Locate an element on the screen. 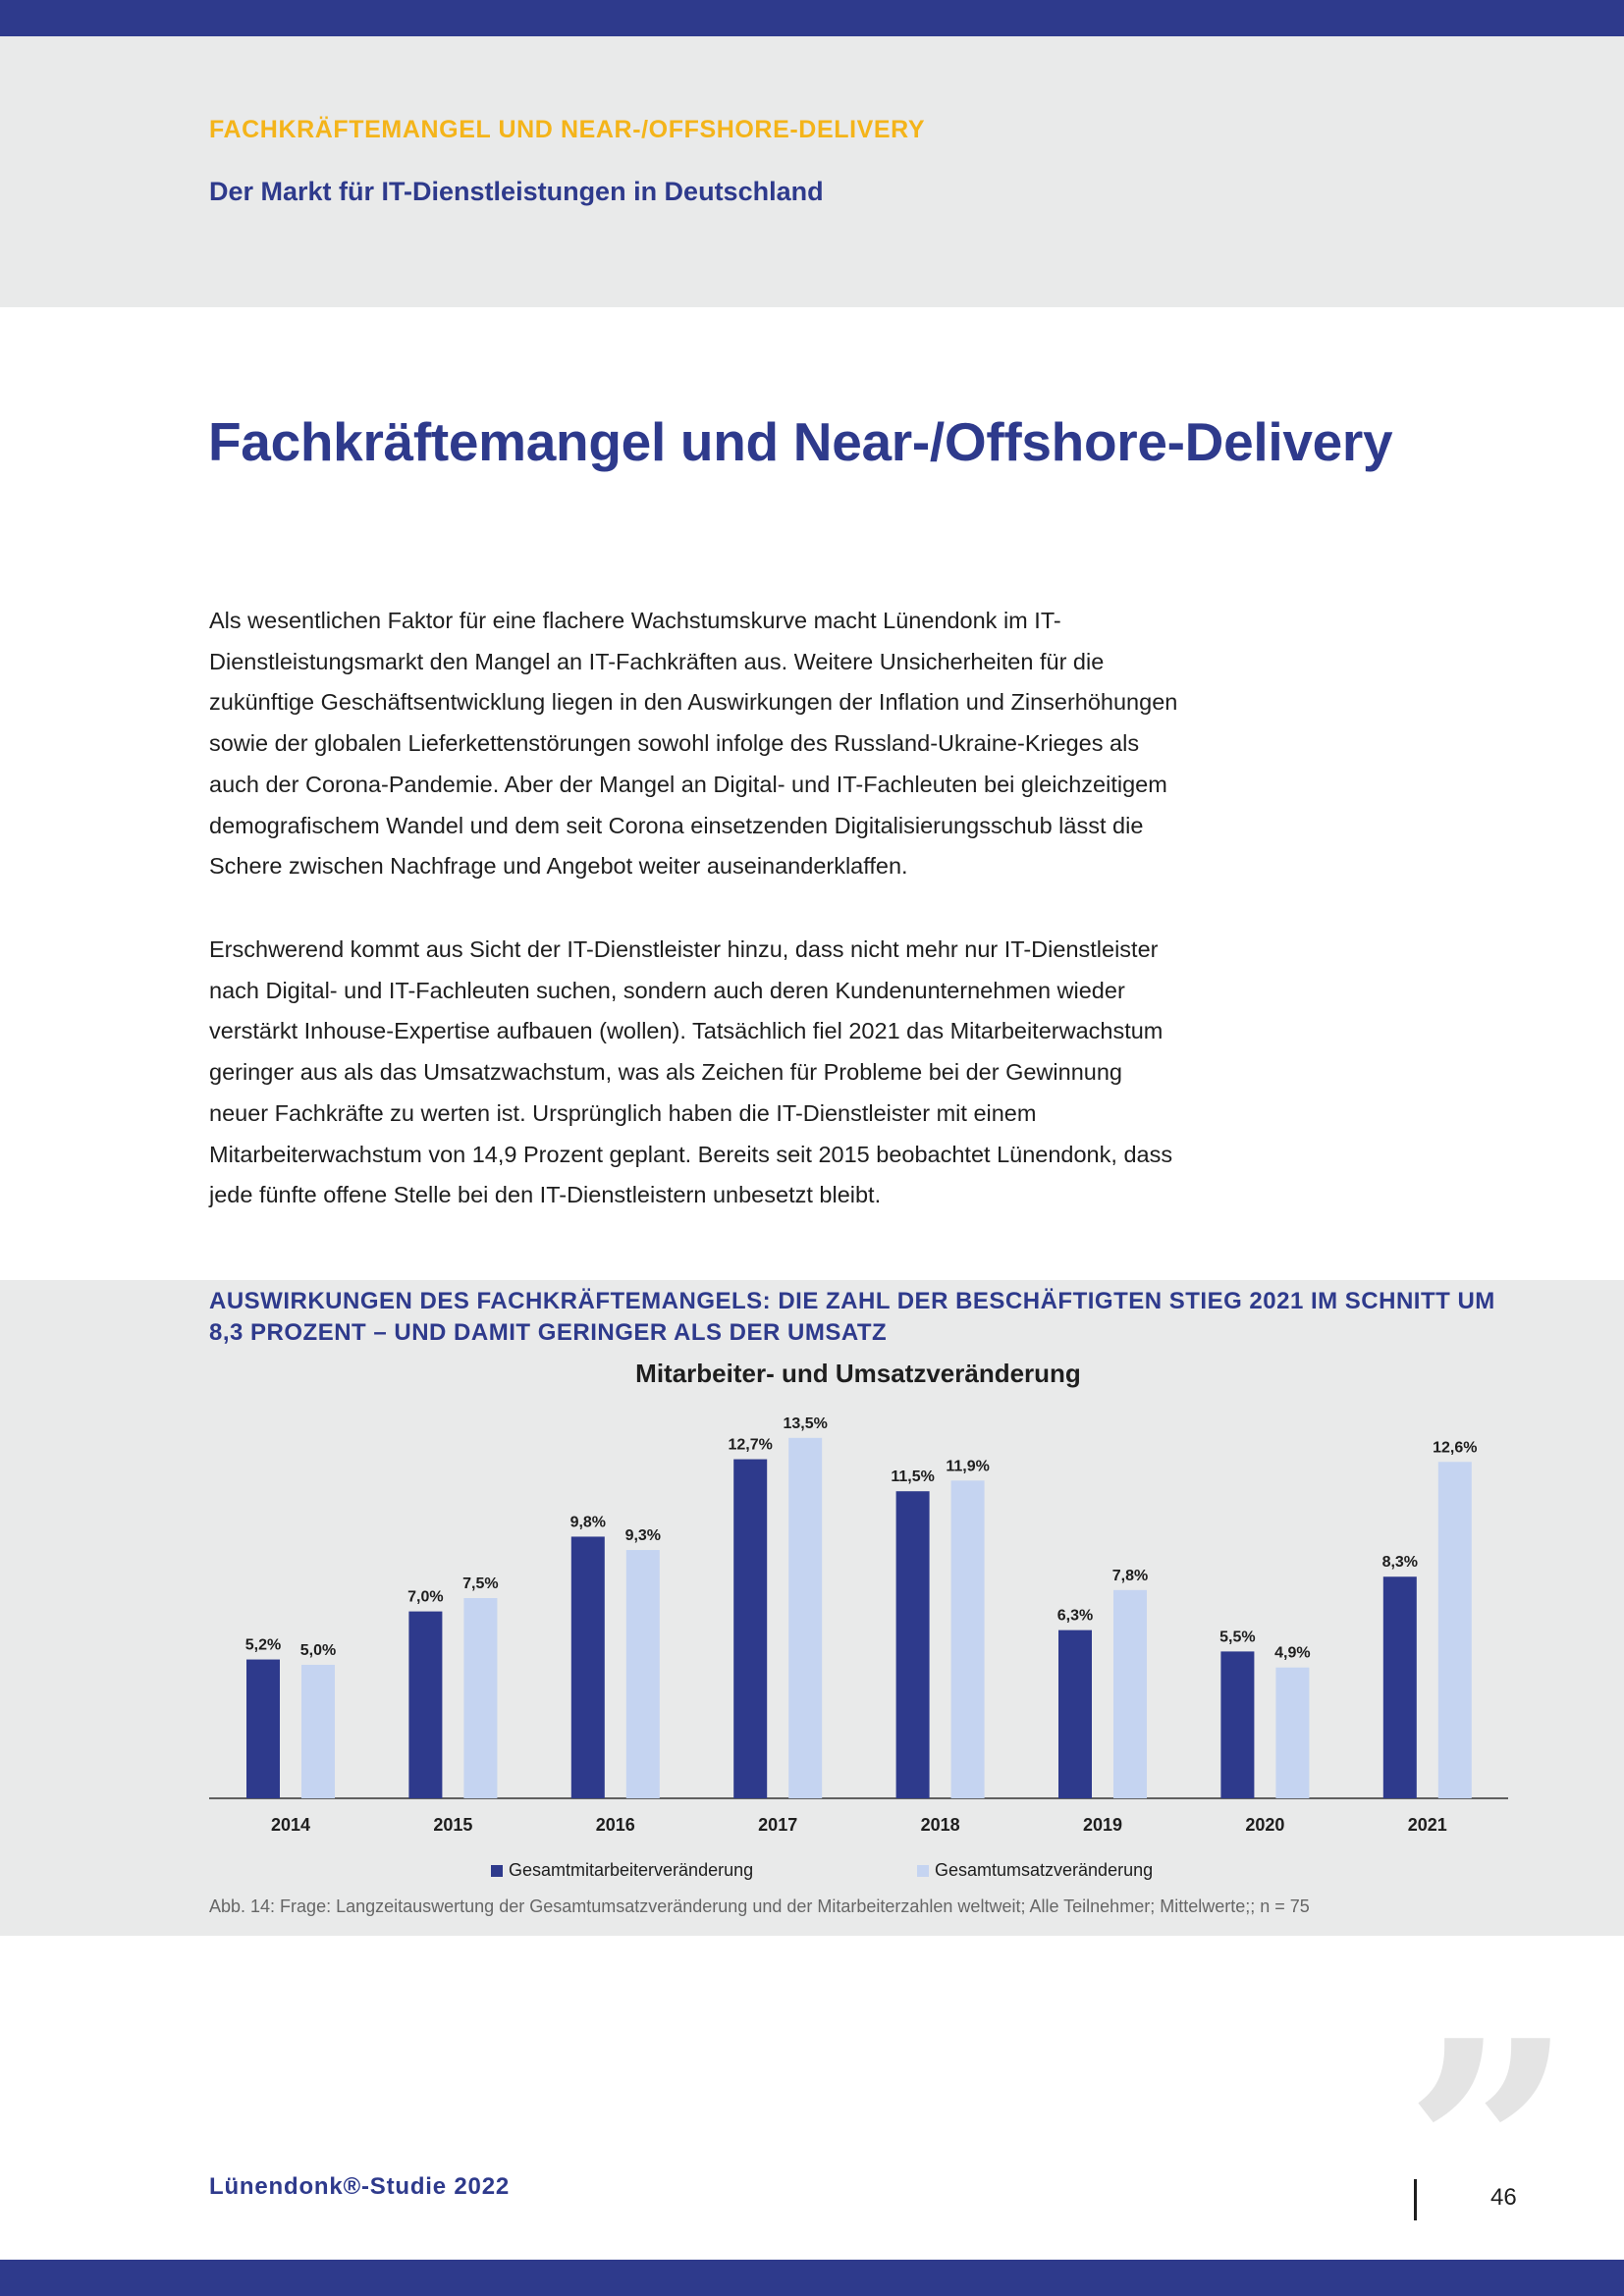 The height and width of the screenshot is (2296, 1624). bar-mitarbeiter-2016 is located at coordinates (587, 1667).